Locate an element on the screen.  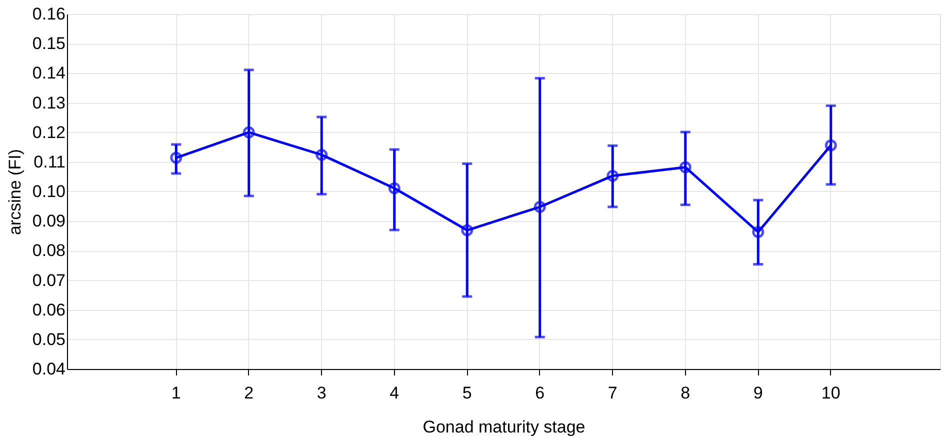
x-axis-title: Gonad maturity stage is located at coordinates (504, 427).